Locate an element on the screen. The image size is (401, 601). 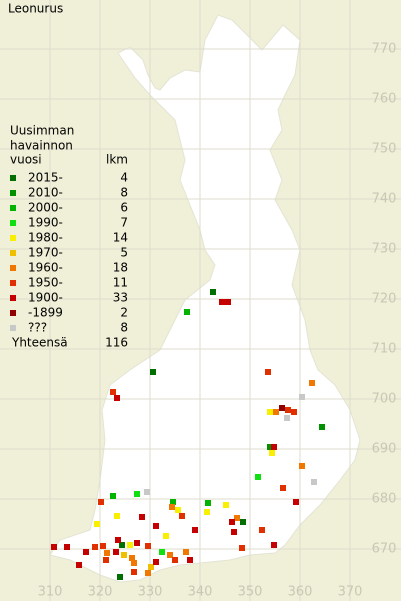
legend-title: Uusimman is located at coordinates (42, 131).